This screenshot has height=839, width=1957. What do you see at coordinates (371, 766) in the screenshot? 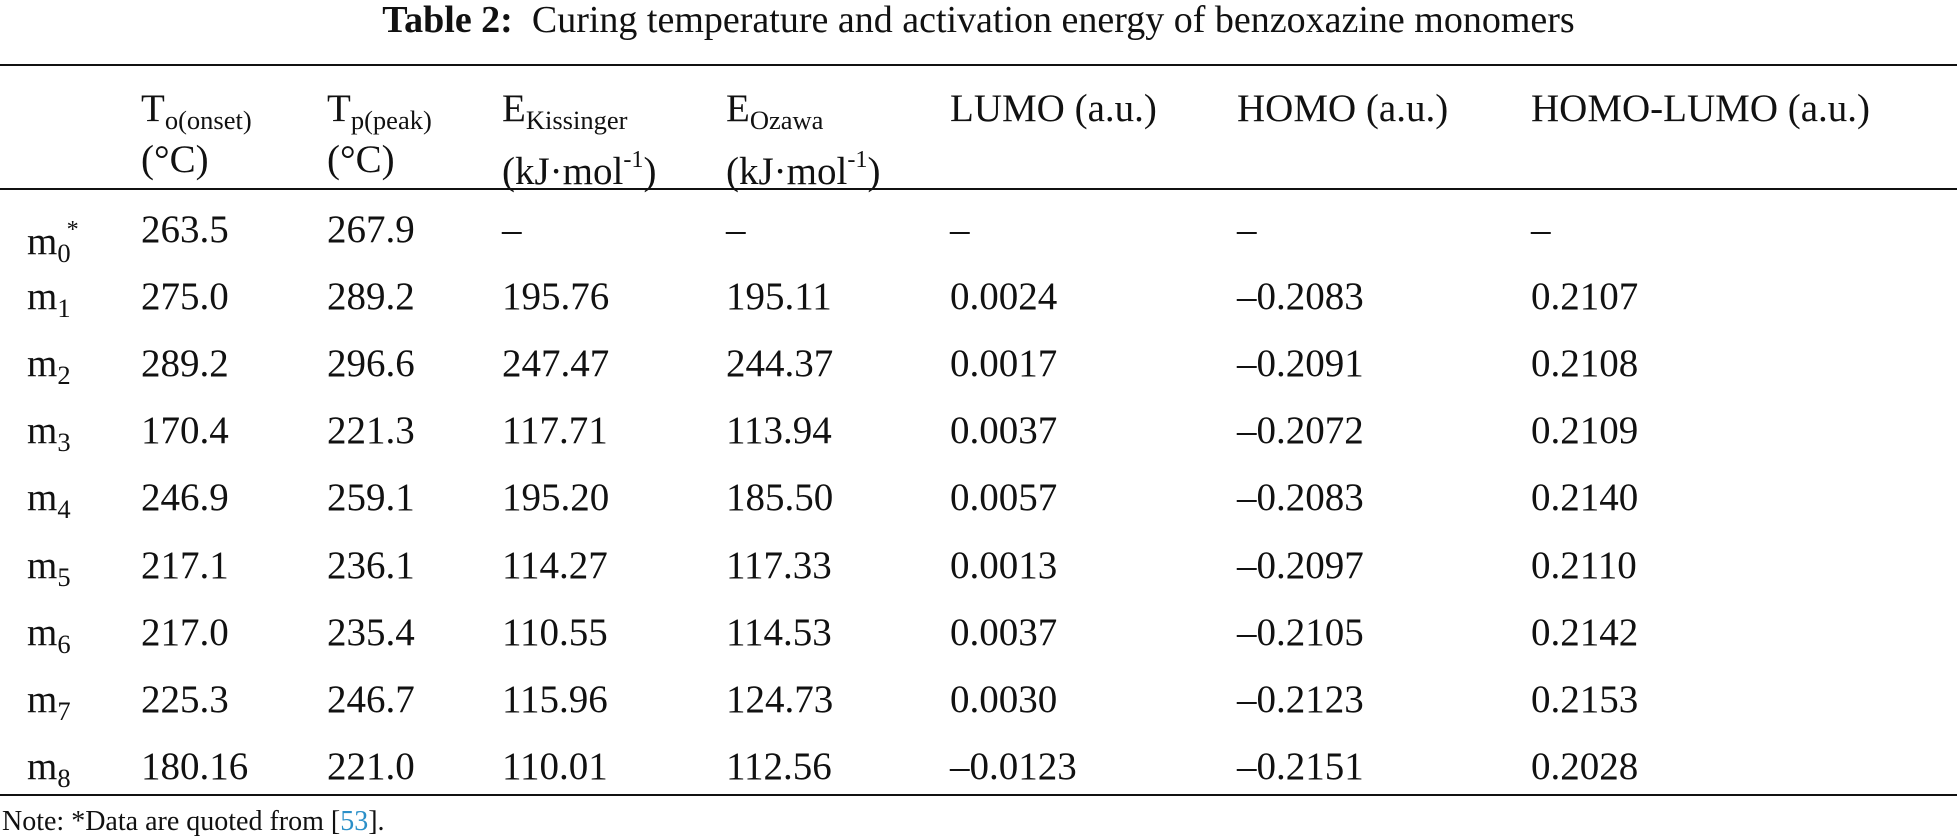
I see `table-cell: 221.0` at bounding box center [371, 766].